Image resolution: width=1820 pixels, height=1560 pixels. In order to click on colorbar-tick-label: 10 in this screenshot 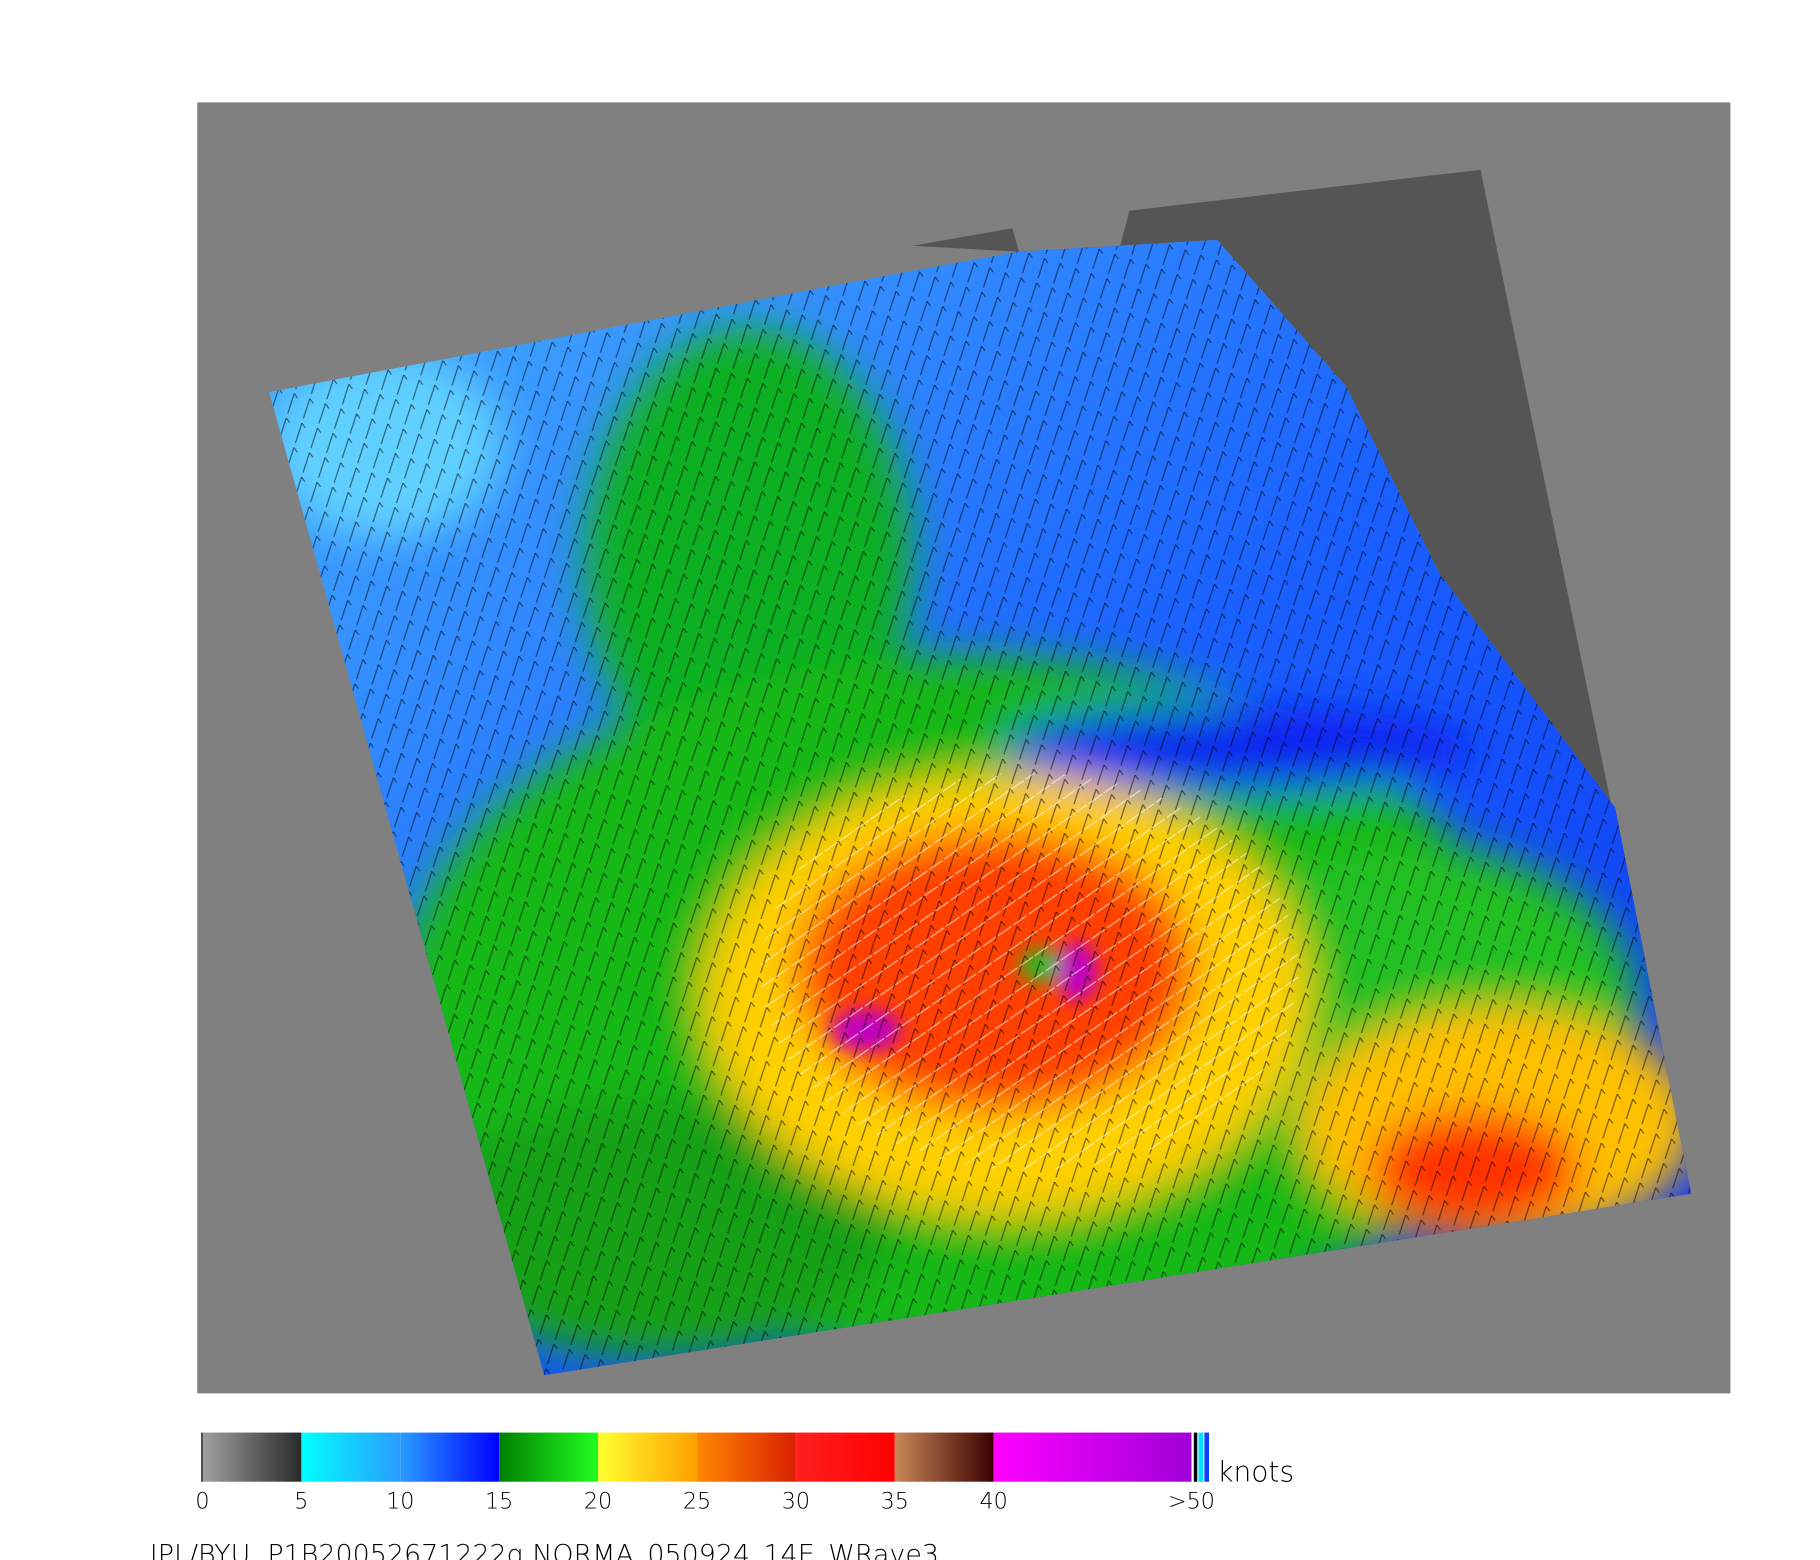, I will do `click(400, 1502)`.